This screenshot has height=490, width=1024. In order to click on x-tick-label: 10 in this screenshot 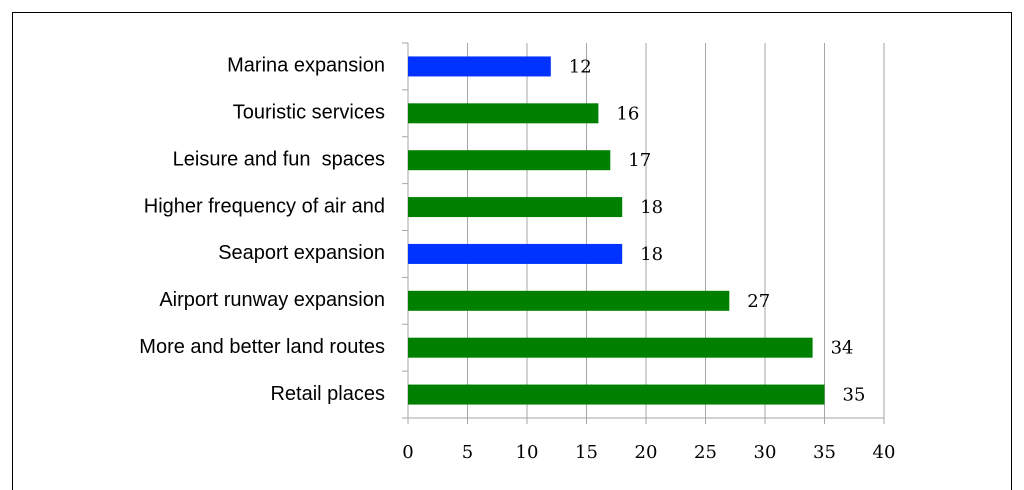, I will do `click(527, 452)`.